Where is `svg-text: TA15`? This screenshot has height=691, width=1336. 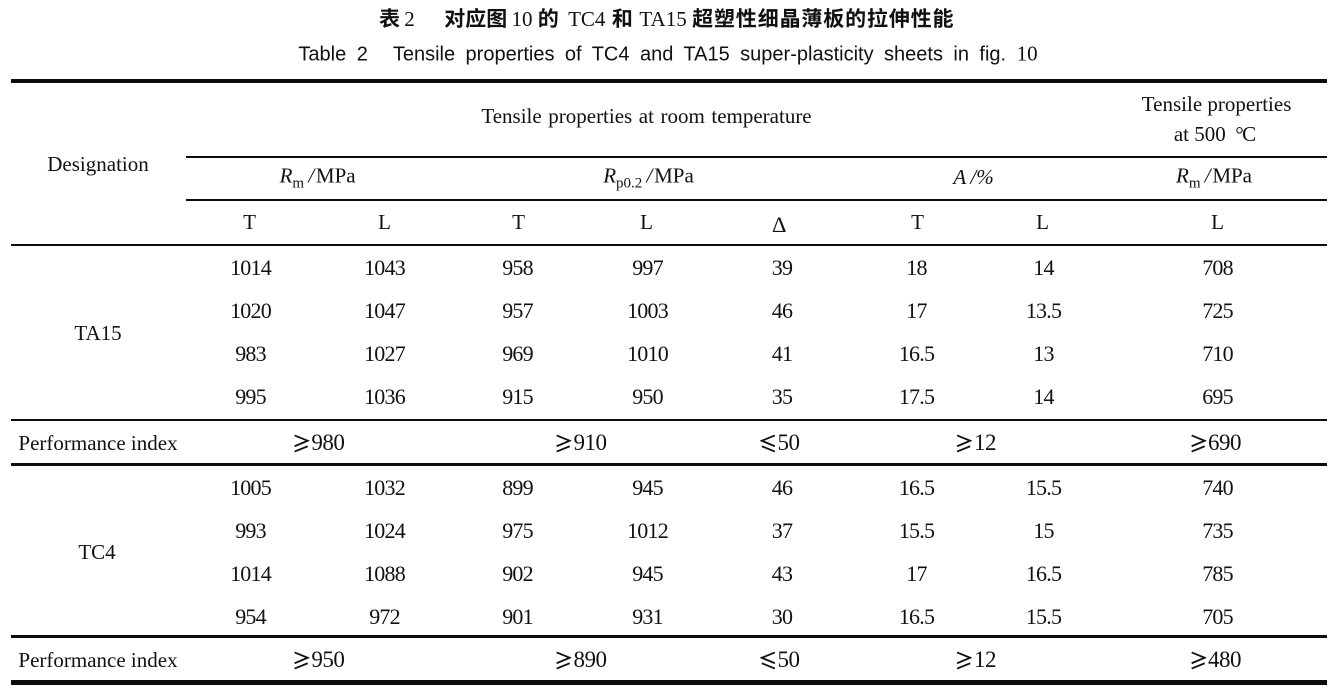 svg-text: TA15 is located at coordinates (662, 19).